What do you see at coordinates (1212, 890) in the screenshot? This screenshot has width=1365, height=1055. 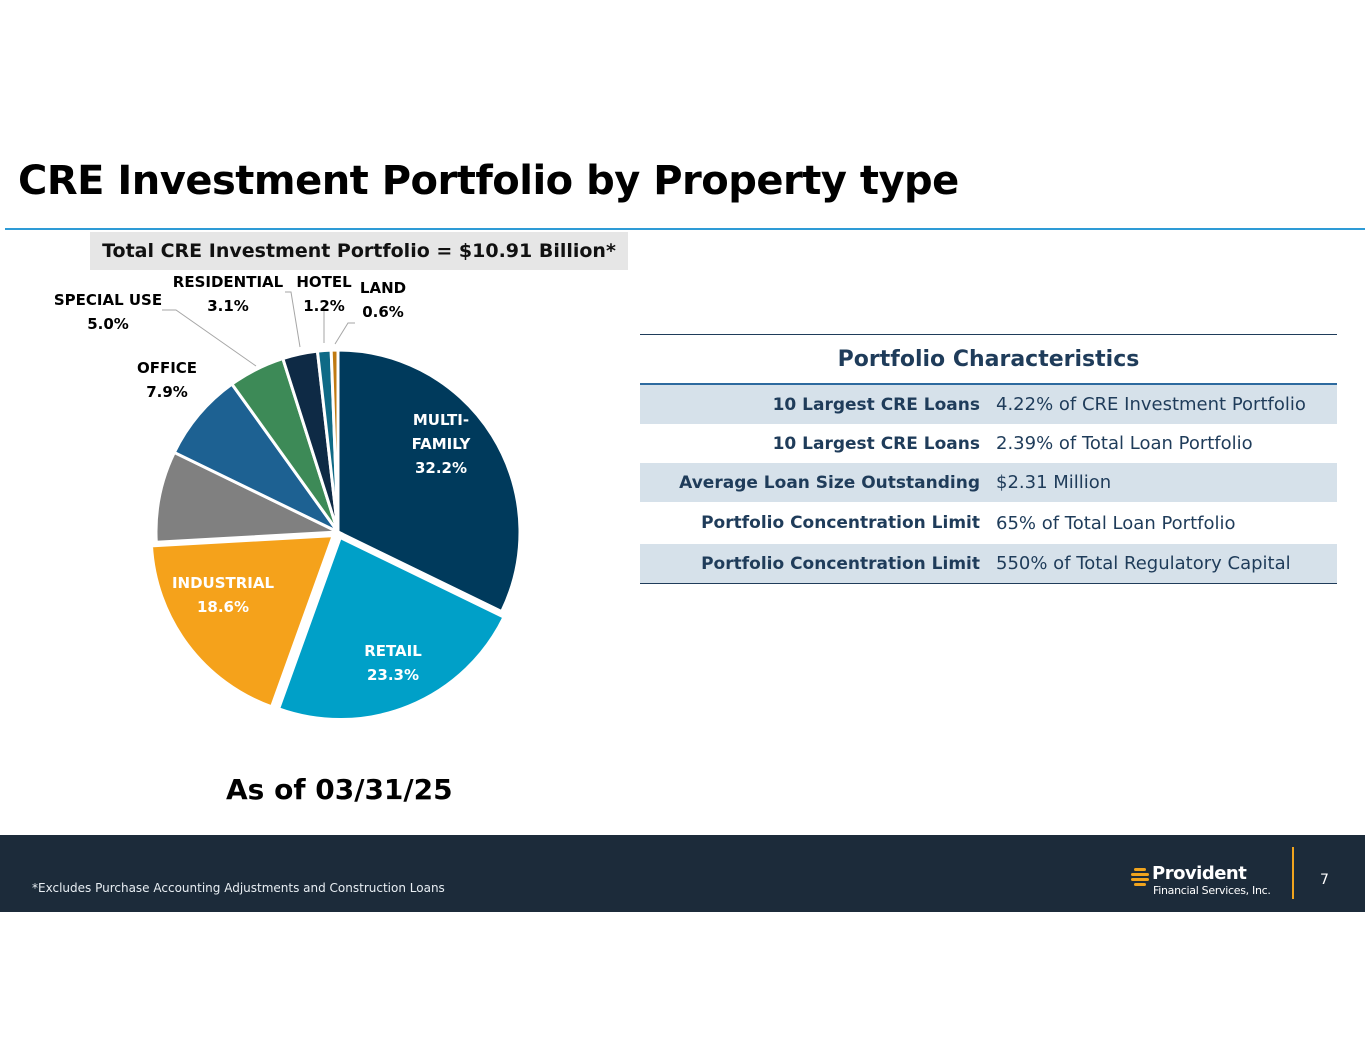 I see `logo-subtitle: Financial Services, Inc.` at bounding box center [1212, 890].